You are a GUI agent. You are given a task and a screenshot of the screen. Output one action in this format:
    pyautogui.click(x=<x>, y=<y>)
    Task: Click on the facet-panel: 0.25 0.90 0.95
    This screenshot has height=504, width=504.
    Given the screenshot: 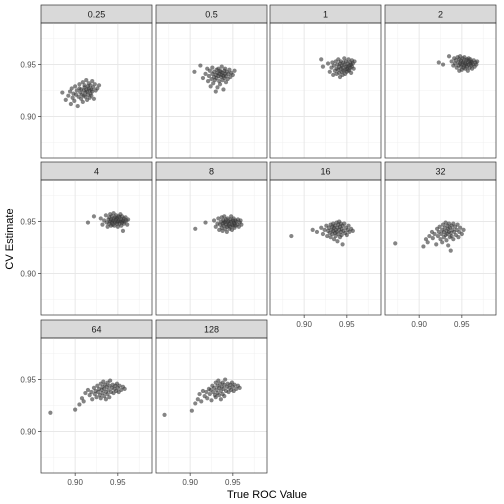 What is the action you would take?
    pyautogui.click(x=86, y=81)
    